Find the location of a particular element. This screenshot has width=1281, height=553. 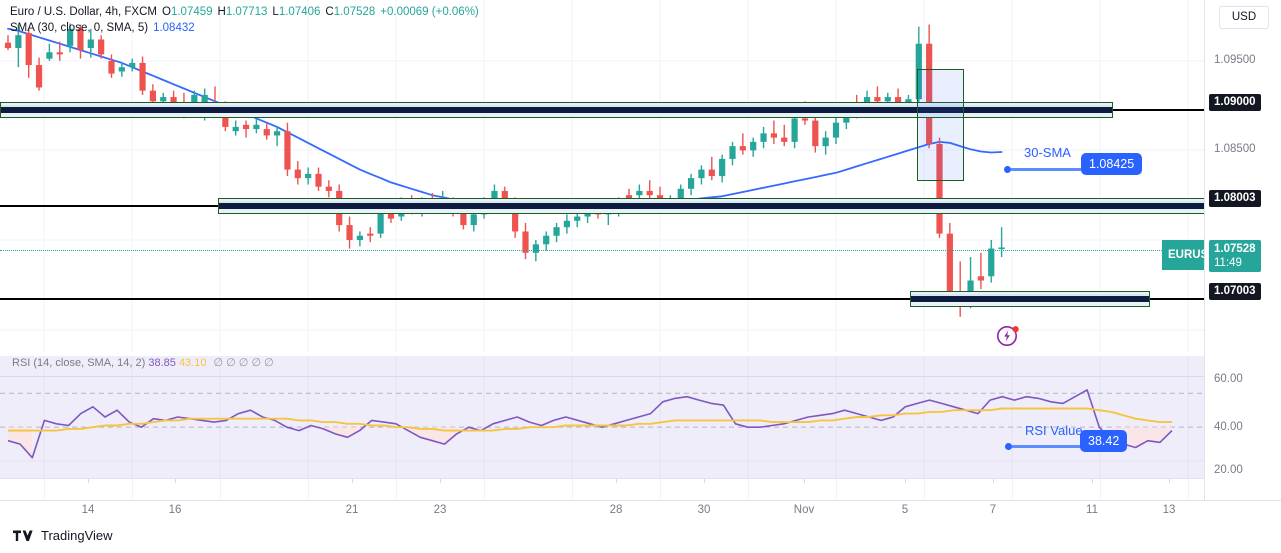

rsi-anno-label: RSI Value is located at coordinates (1054, 430).